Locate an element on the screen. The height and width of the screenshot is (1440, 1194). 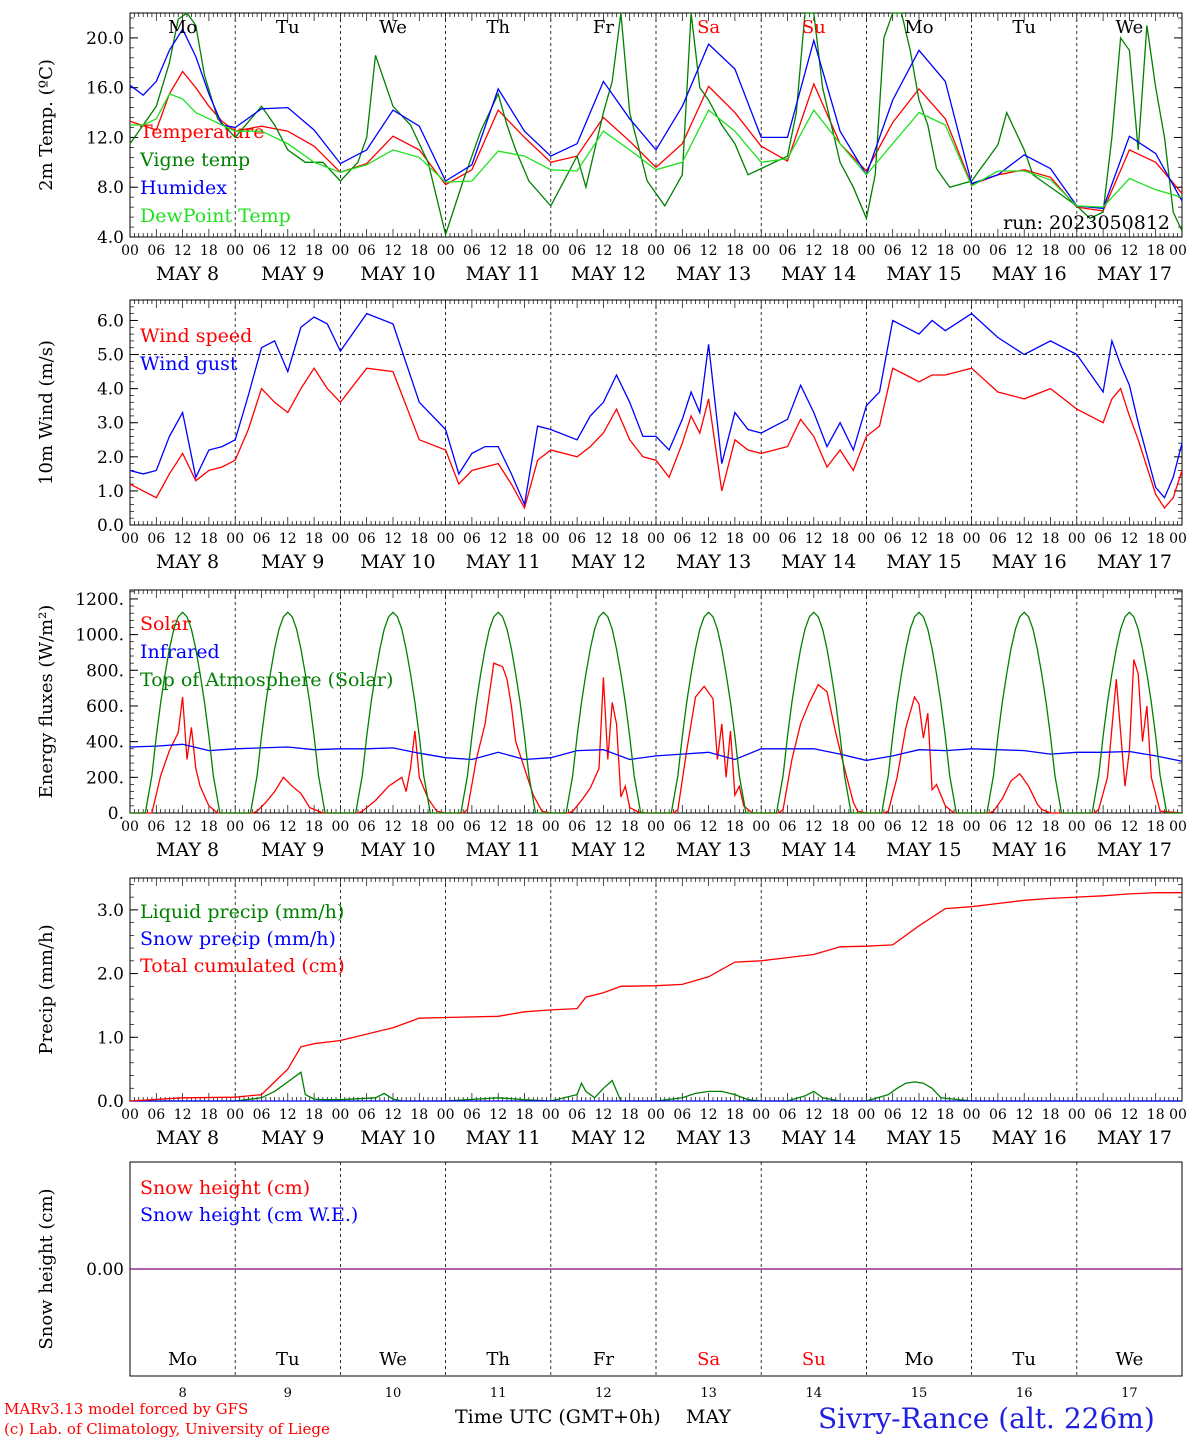
series-infrared-line is located at coordinates (656, 752).